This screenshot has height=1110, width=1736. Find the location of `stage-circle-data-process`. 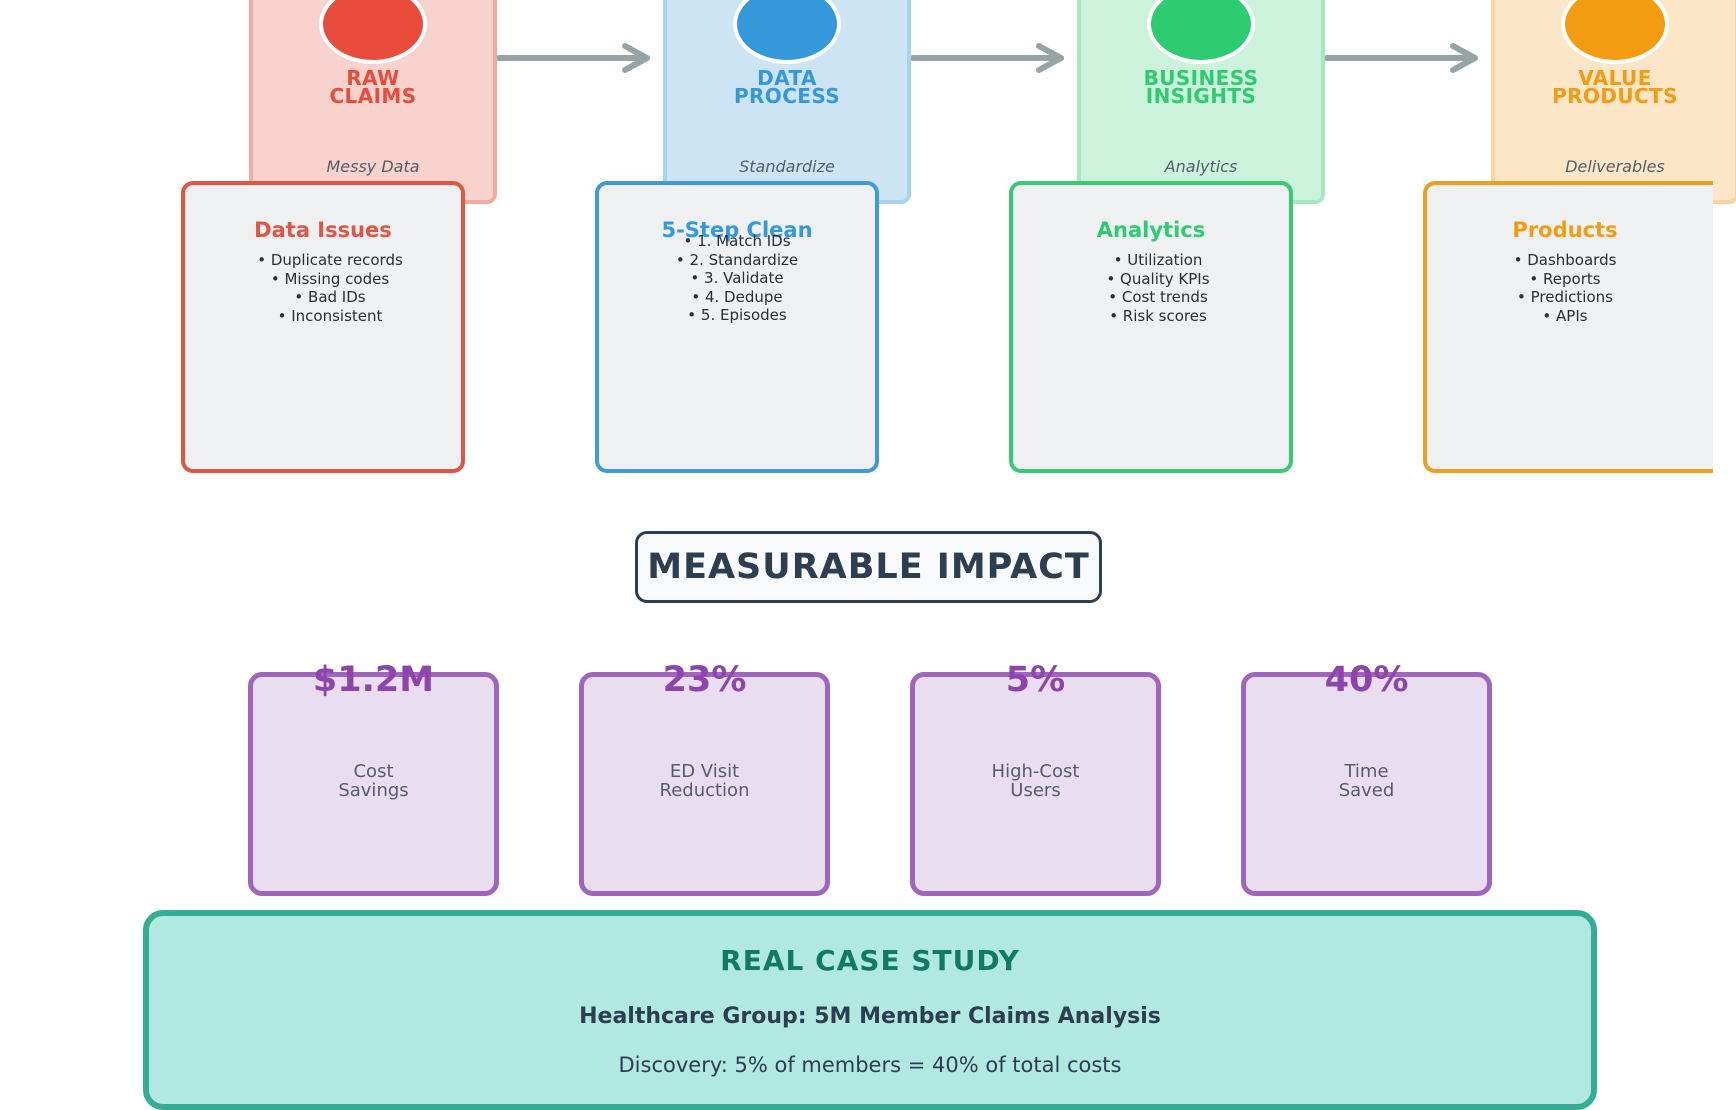

stage-circle-data-process is located at coordinates (787, 32).